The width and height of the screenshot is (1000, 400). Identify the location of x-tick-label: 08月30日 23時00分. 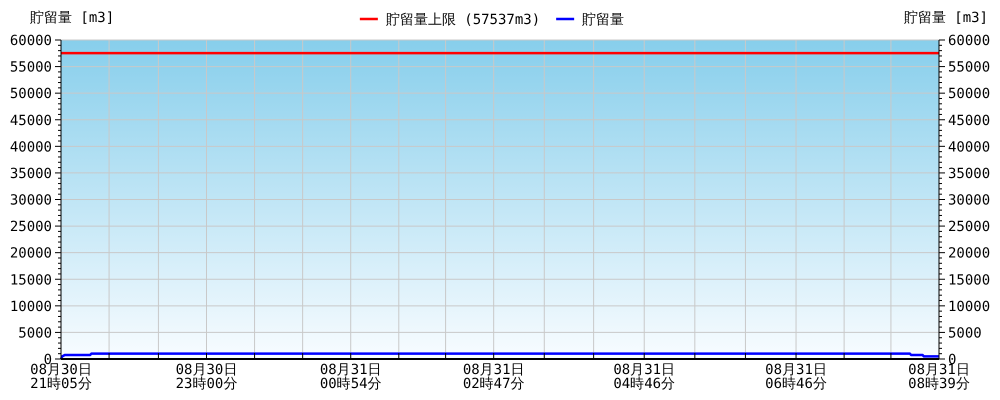
(207, 377).